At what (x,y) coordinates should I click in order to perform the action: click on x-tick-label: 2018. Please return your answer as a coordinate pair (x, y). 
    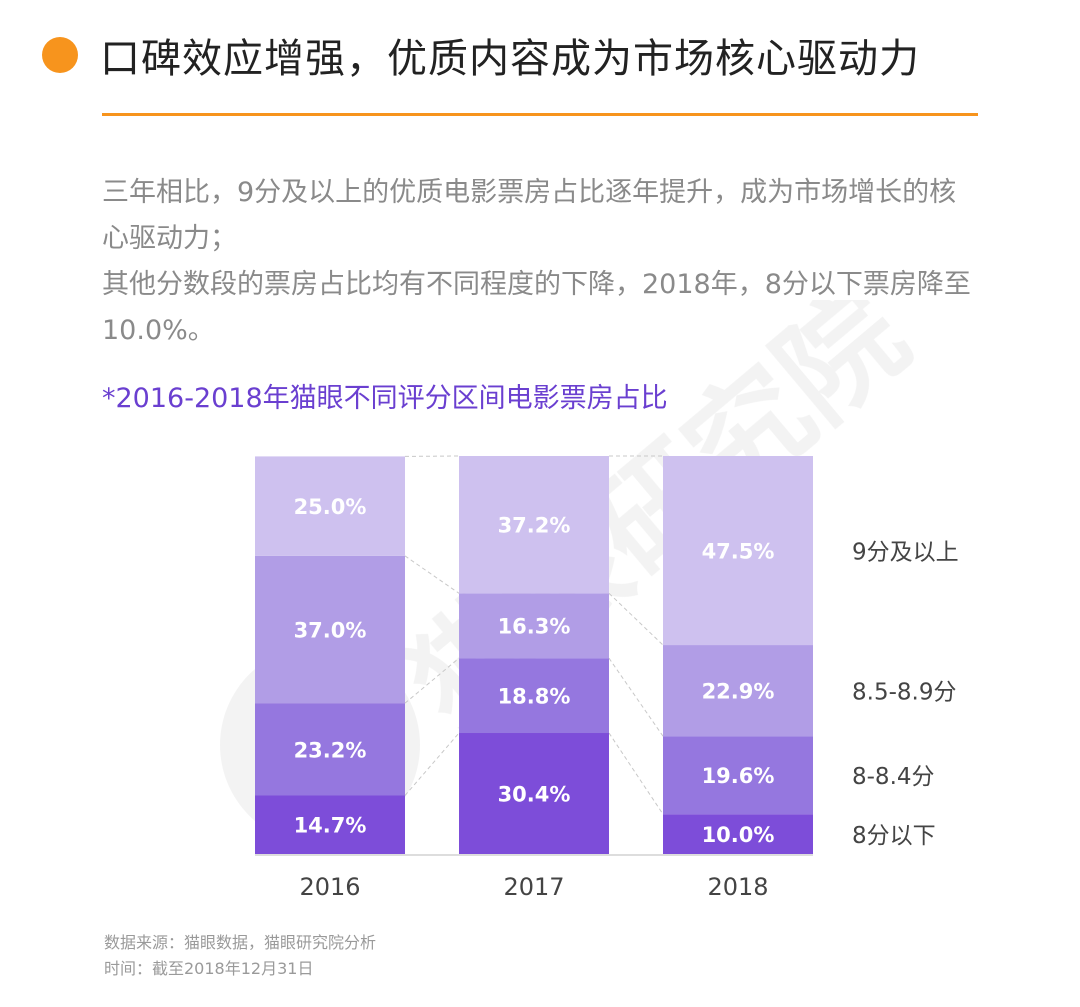
    Looking at the image, I should click on (737, 887).